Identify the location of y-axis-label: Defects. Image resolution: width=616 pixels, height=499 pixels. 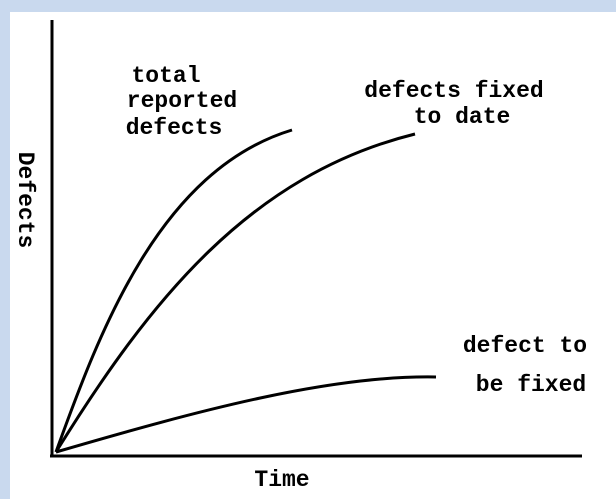
(25, 200).